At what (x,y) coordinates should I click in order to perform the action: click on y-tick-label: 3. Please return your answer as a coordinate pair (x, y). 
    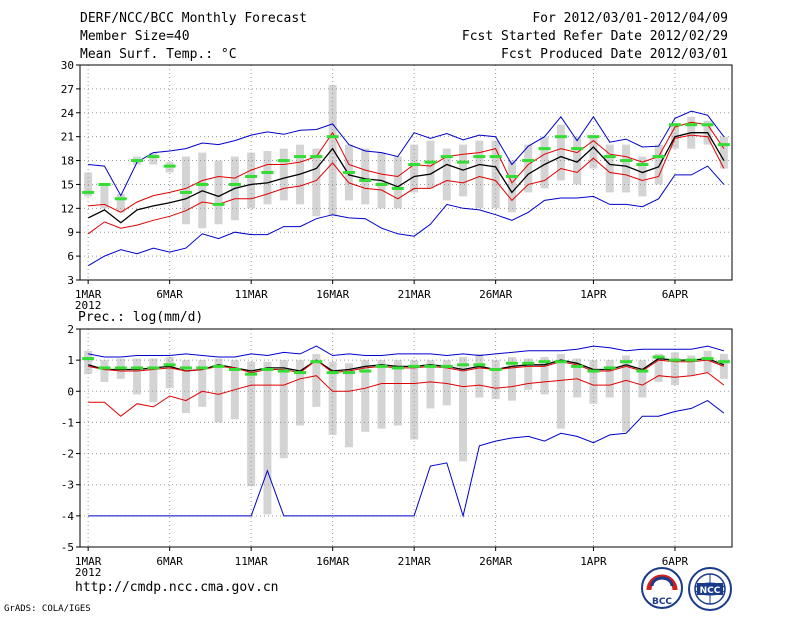
    Looking at the image, I should click on (70, 280).